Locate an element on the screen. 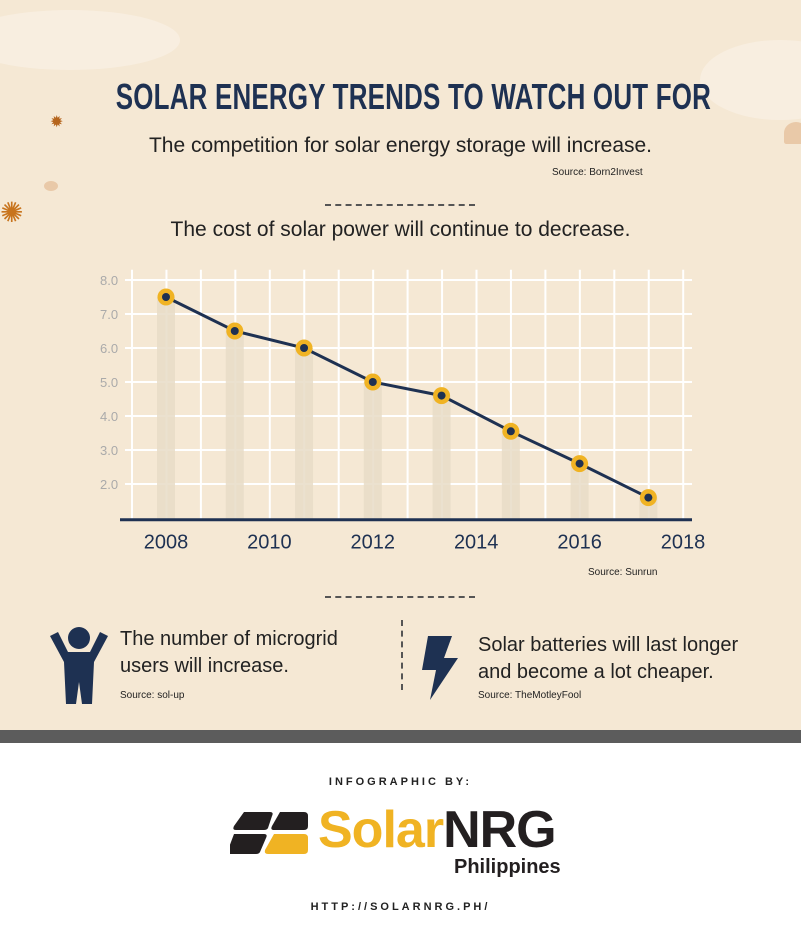 The width and height of the screenshot is (801, 945). infographic-by-label: INFOGRAPHIC BY: is located at coordinates (400, 782).